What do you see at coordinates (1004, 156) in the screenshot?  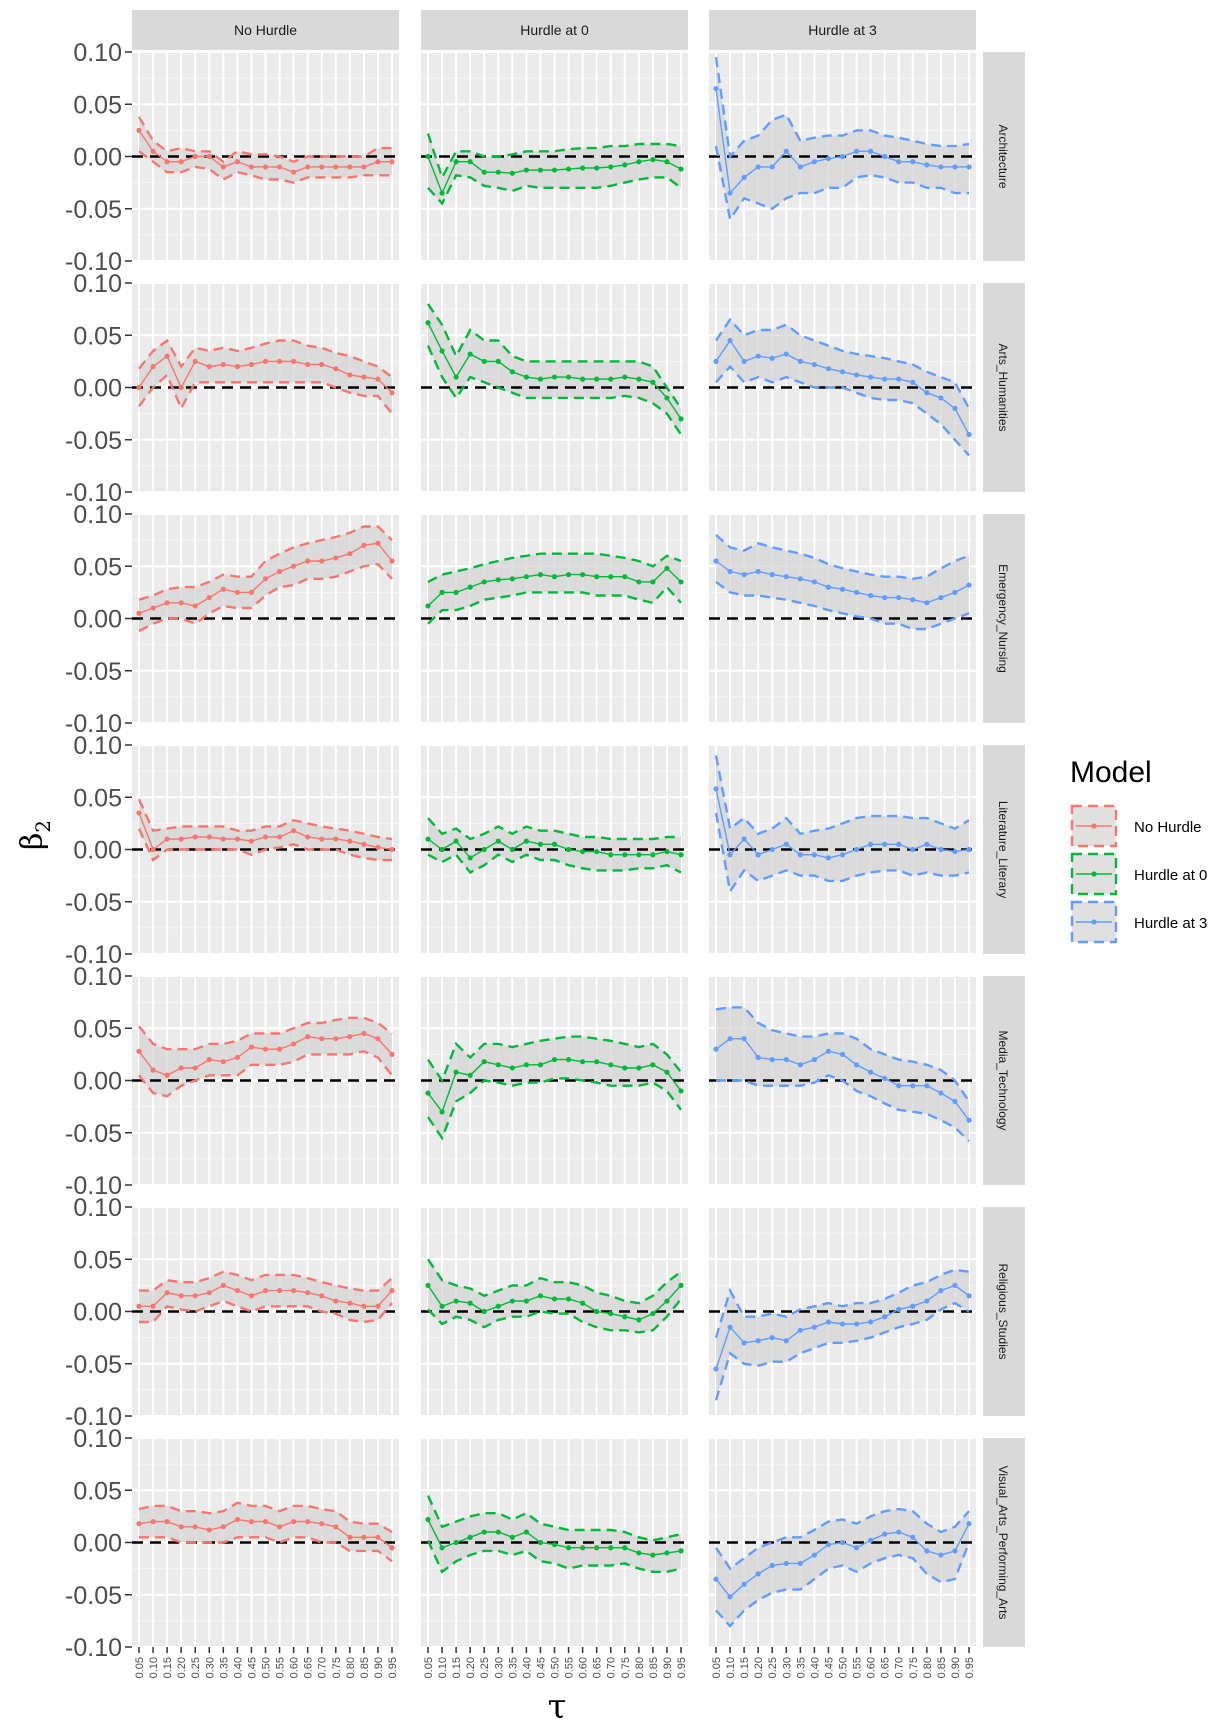 I see `row-strip-architecture: Architecture` at bounding box center [1004, 156].